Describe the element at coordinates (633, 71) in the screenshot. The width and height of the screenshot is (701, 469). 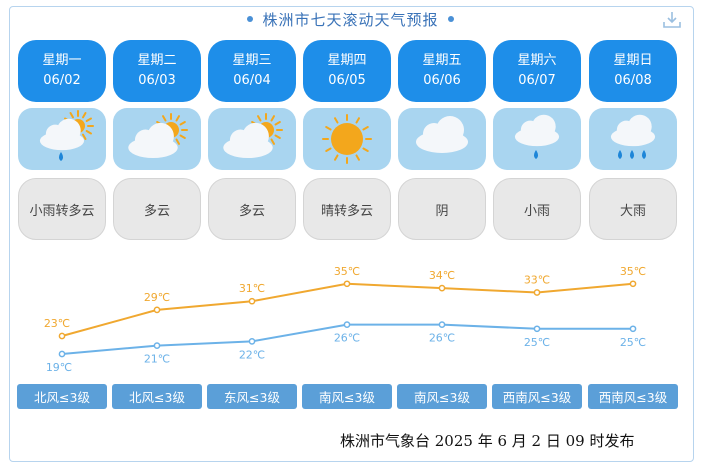
I see `day-header: 星期日 06/08` at that location.